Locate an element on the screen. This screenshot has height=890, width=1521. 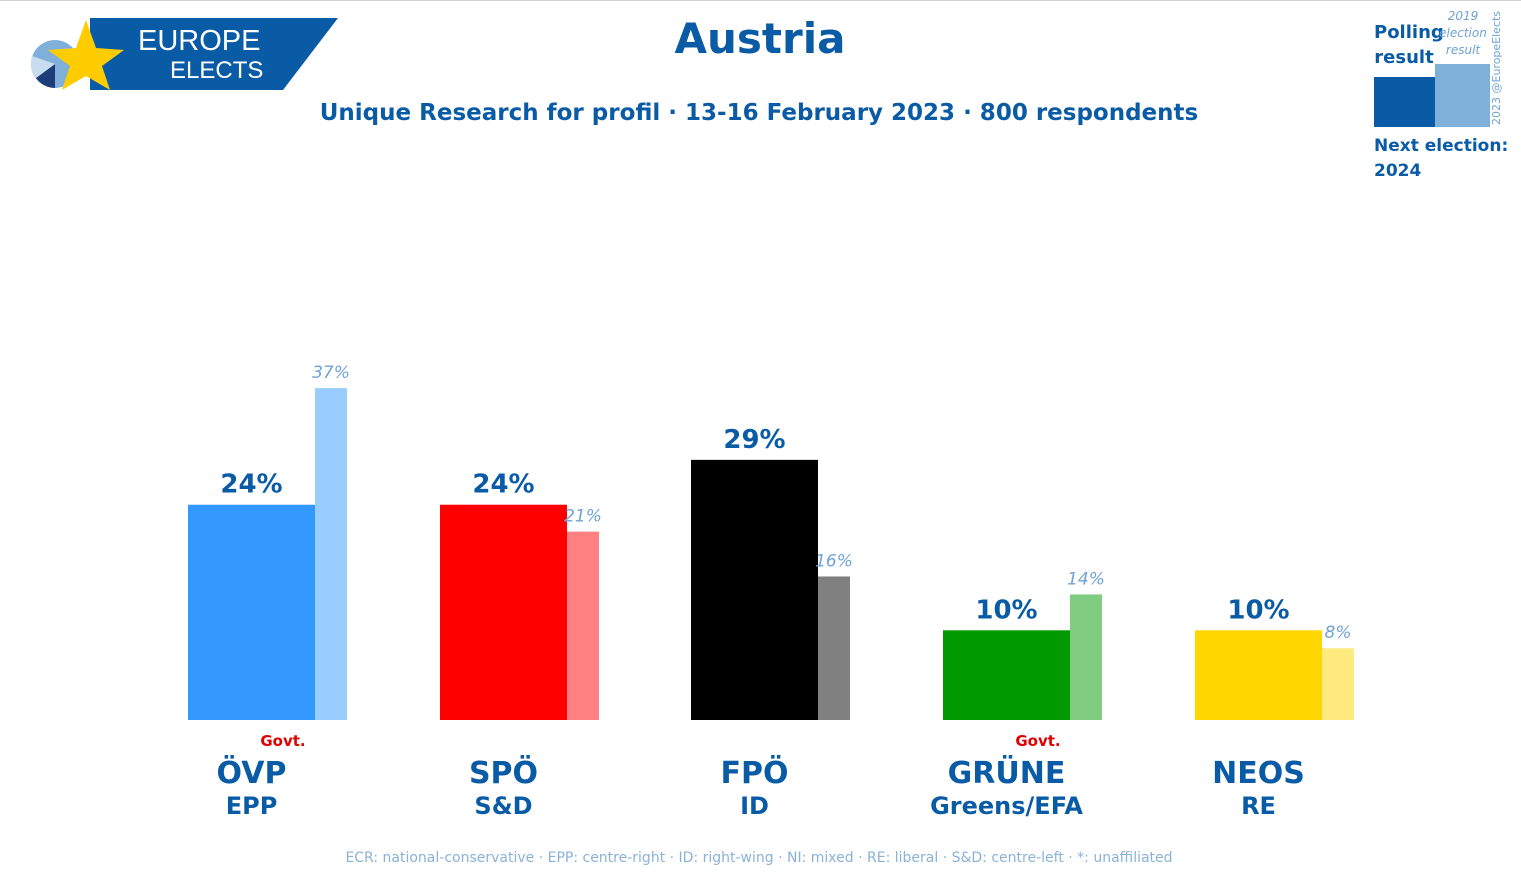
party-name-label: FPÖ is located at coordinates (755, 772).